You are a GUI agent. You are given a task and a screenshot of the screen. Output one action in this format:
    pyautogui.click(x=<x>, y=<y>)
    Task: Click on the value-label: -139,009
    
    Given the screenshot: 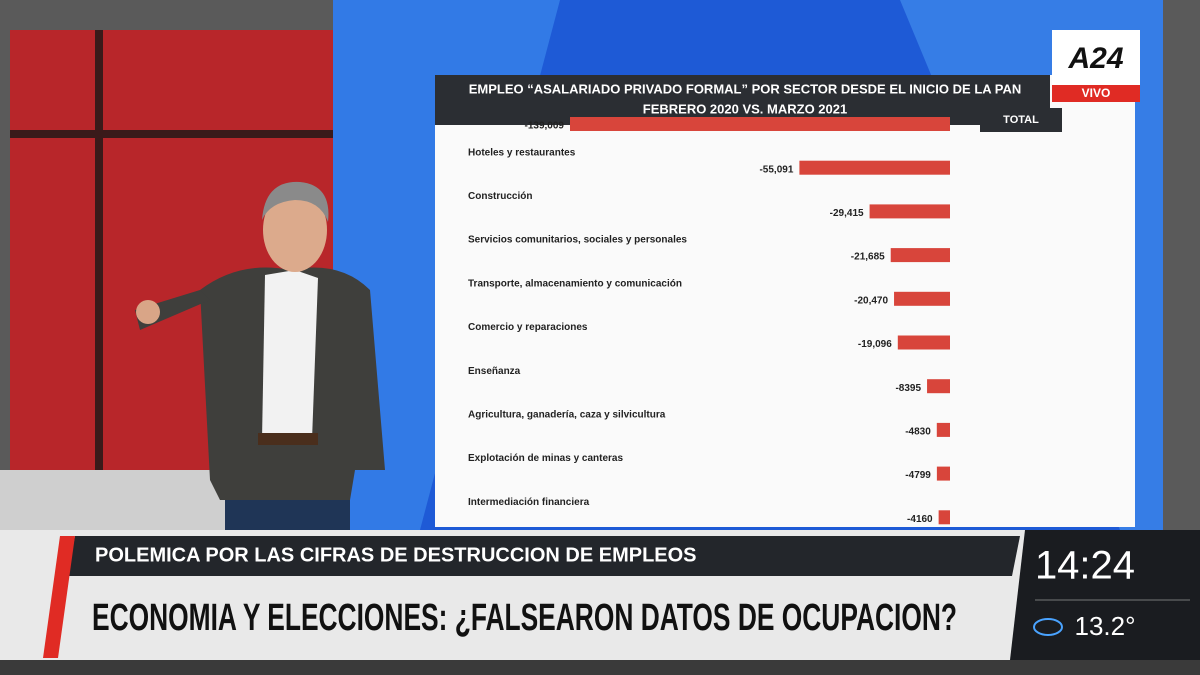 What is the action you would take?
    pyautogui.click(x=545, y=126)
    